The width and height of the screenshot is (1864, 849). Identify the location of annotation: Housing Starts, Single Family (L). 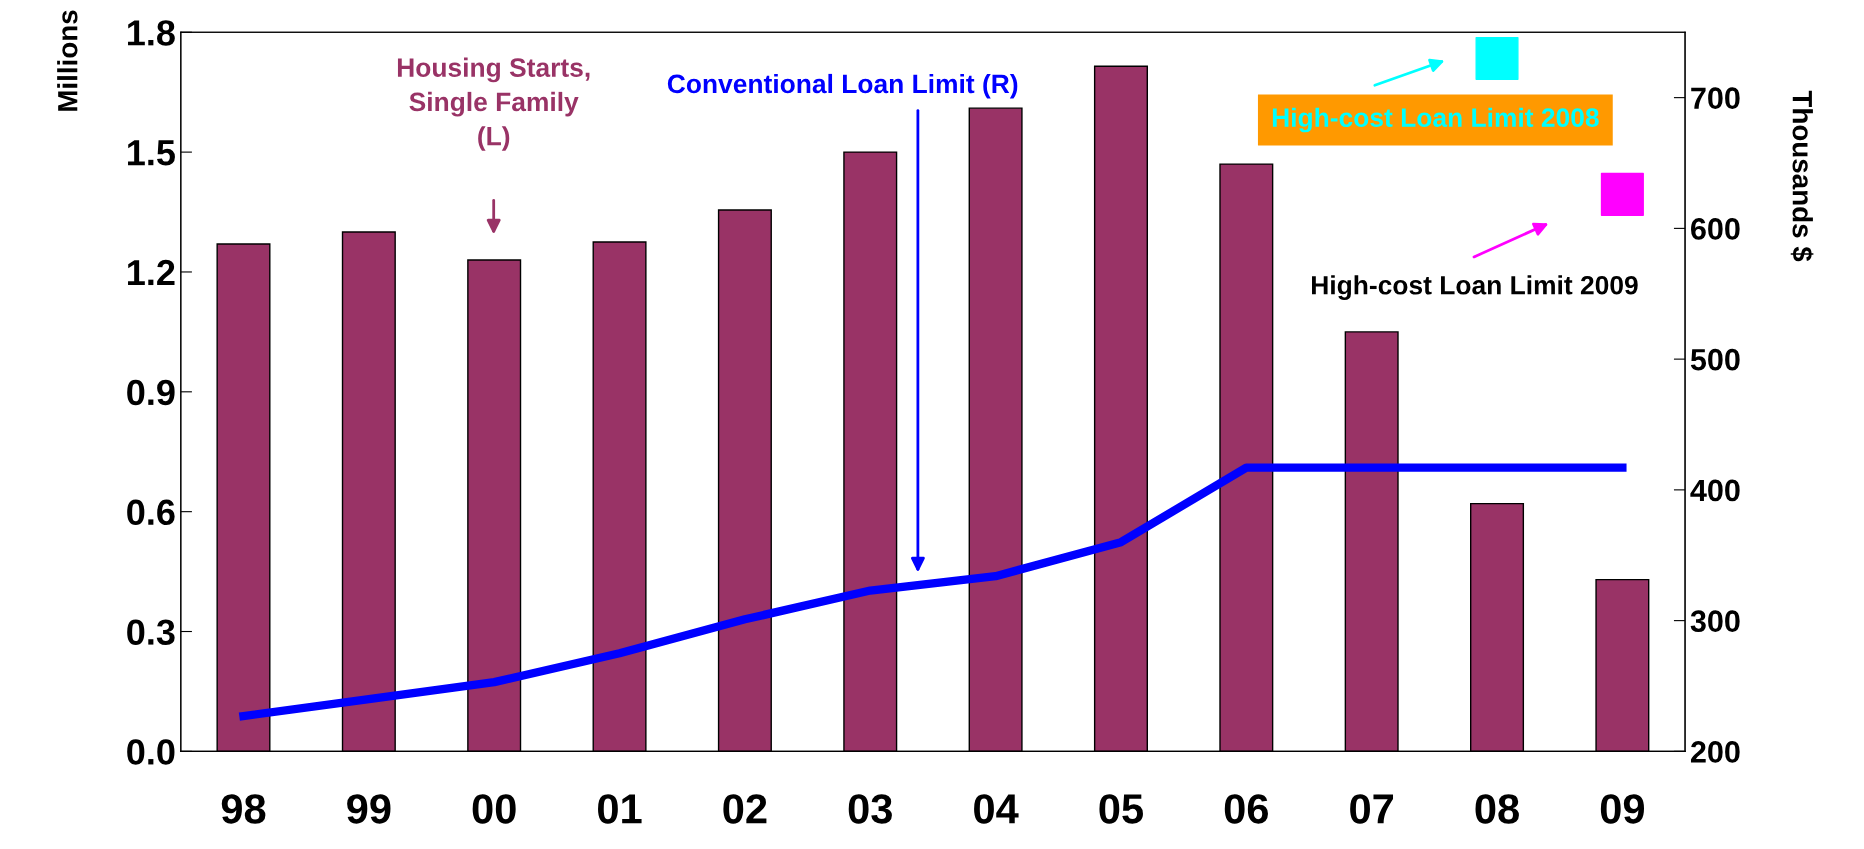
(493, 104).